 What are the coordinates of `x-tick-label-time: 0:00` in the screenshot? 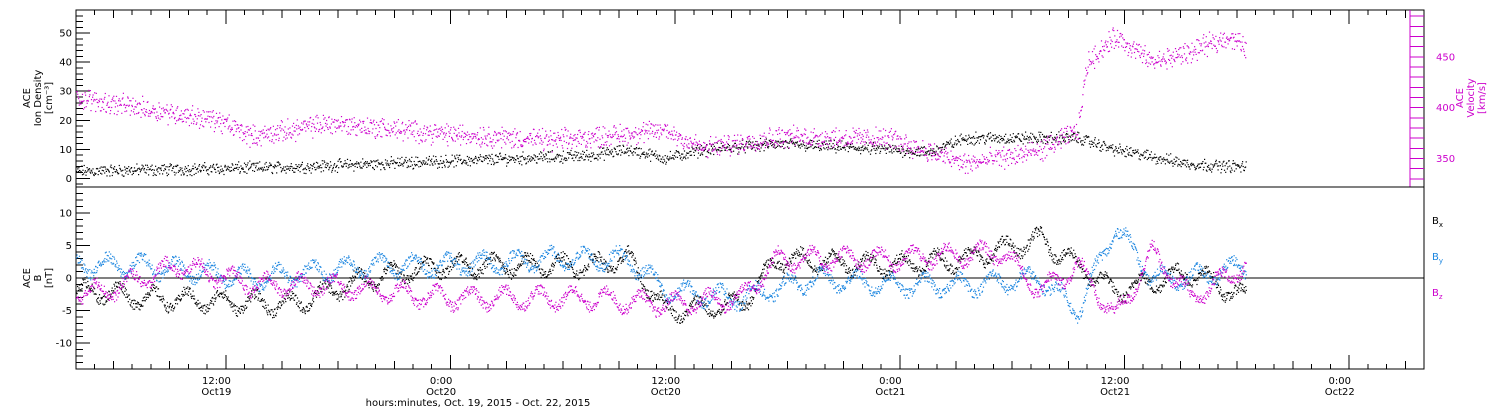 It's located at (1340, 381).